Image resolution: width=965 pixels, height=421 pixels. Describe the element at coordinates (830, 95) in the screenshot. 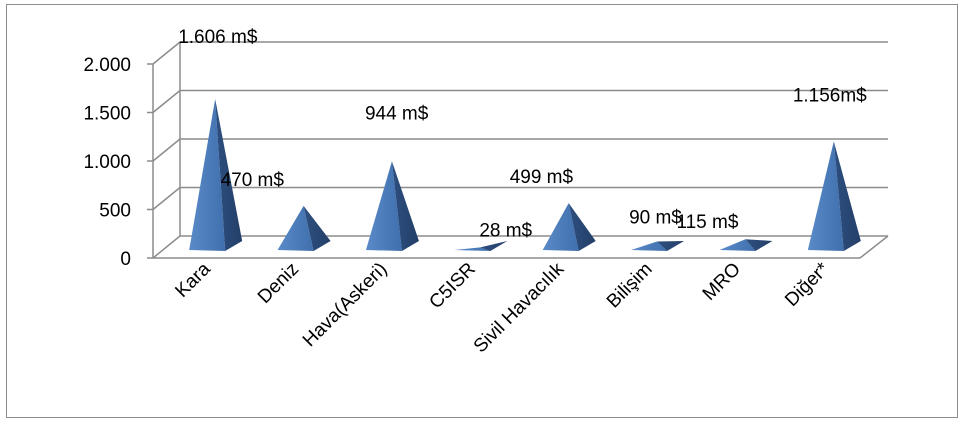

I see `data-label: 1.156m$` at that location.